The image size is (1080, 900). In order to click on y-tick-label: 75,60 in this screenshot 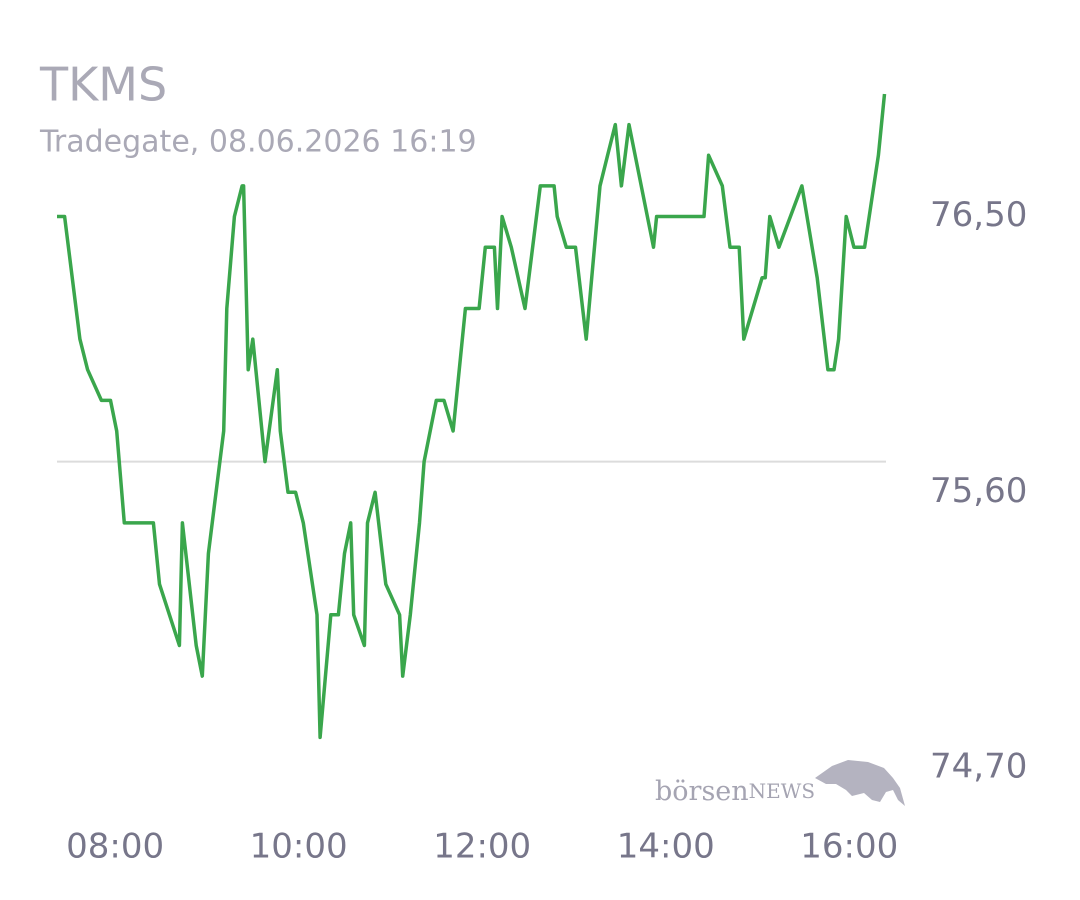, I will do `click(978, 491)`.